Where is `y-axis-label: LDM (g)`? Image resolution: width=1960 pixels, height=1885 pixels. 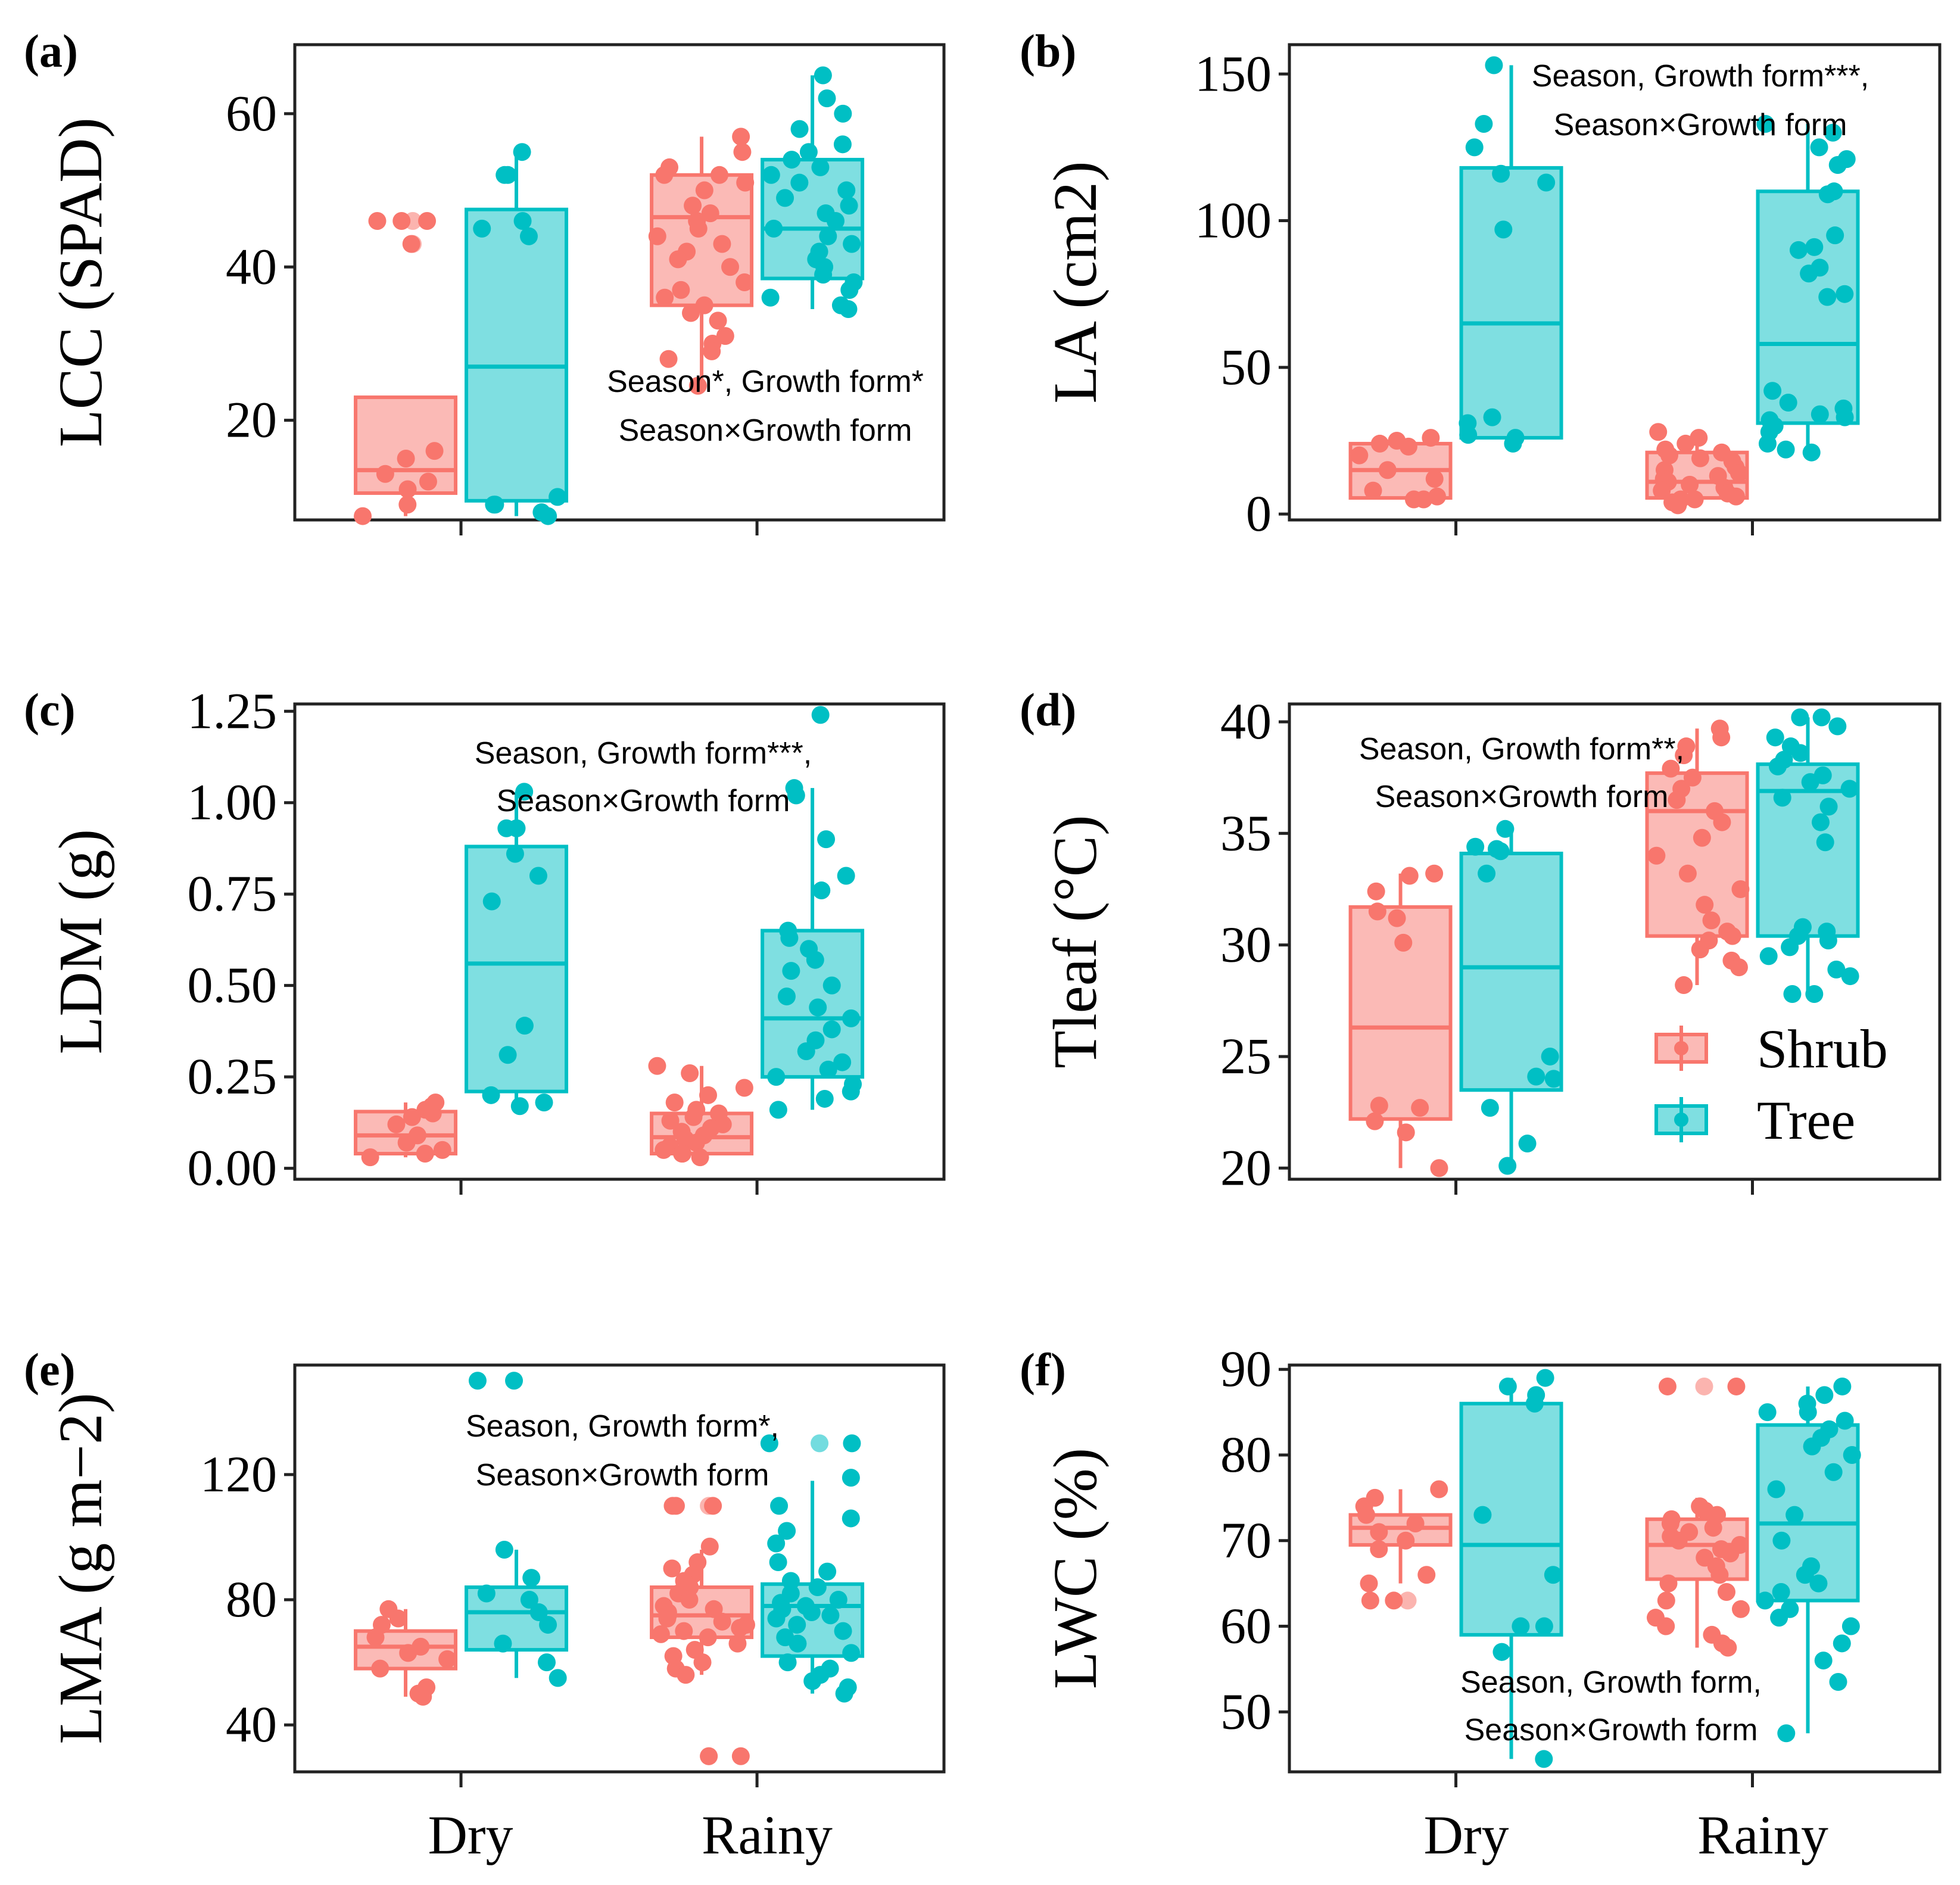
y-axis-label: LDM (g) is located at coordinates (80, 941).